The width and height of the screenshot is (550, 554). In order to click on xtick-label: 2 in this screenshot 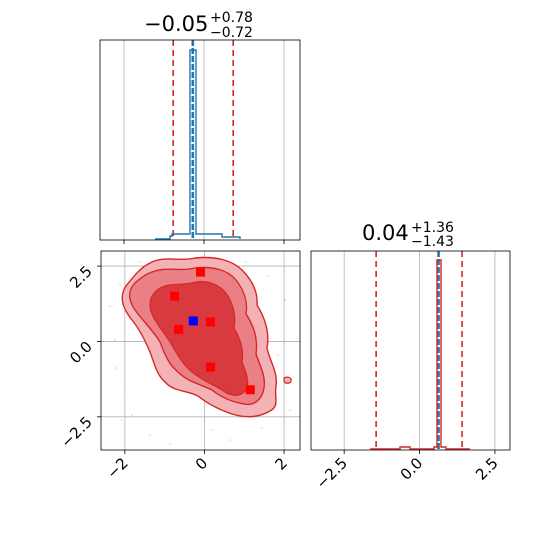, I will do `click(280, 463)`.